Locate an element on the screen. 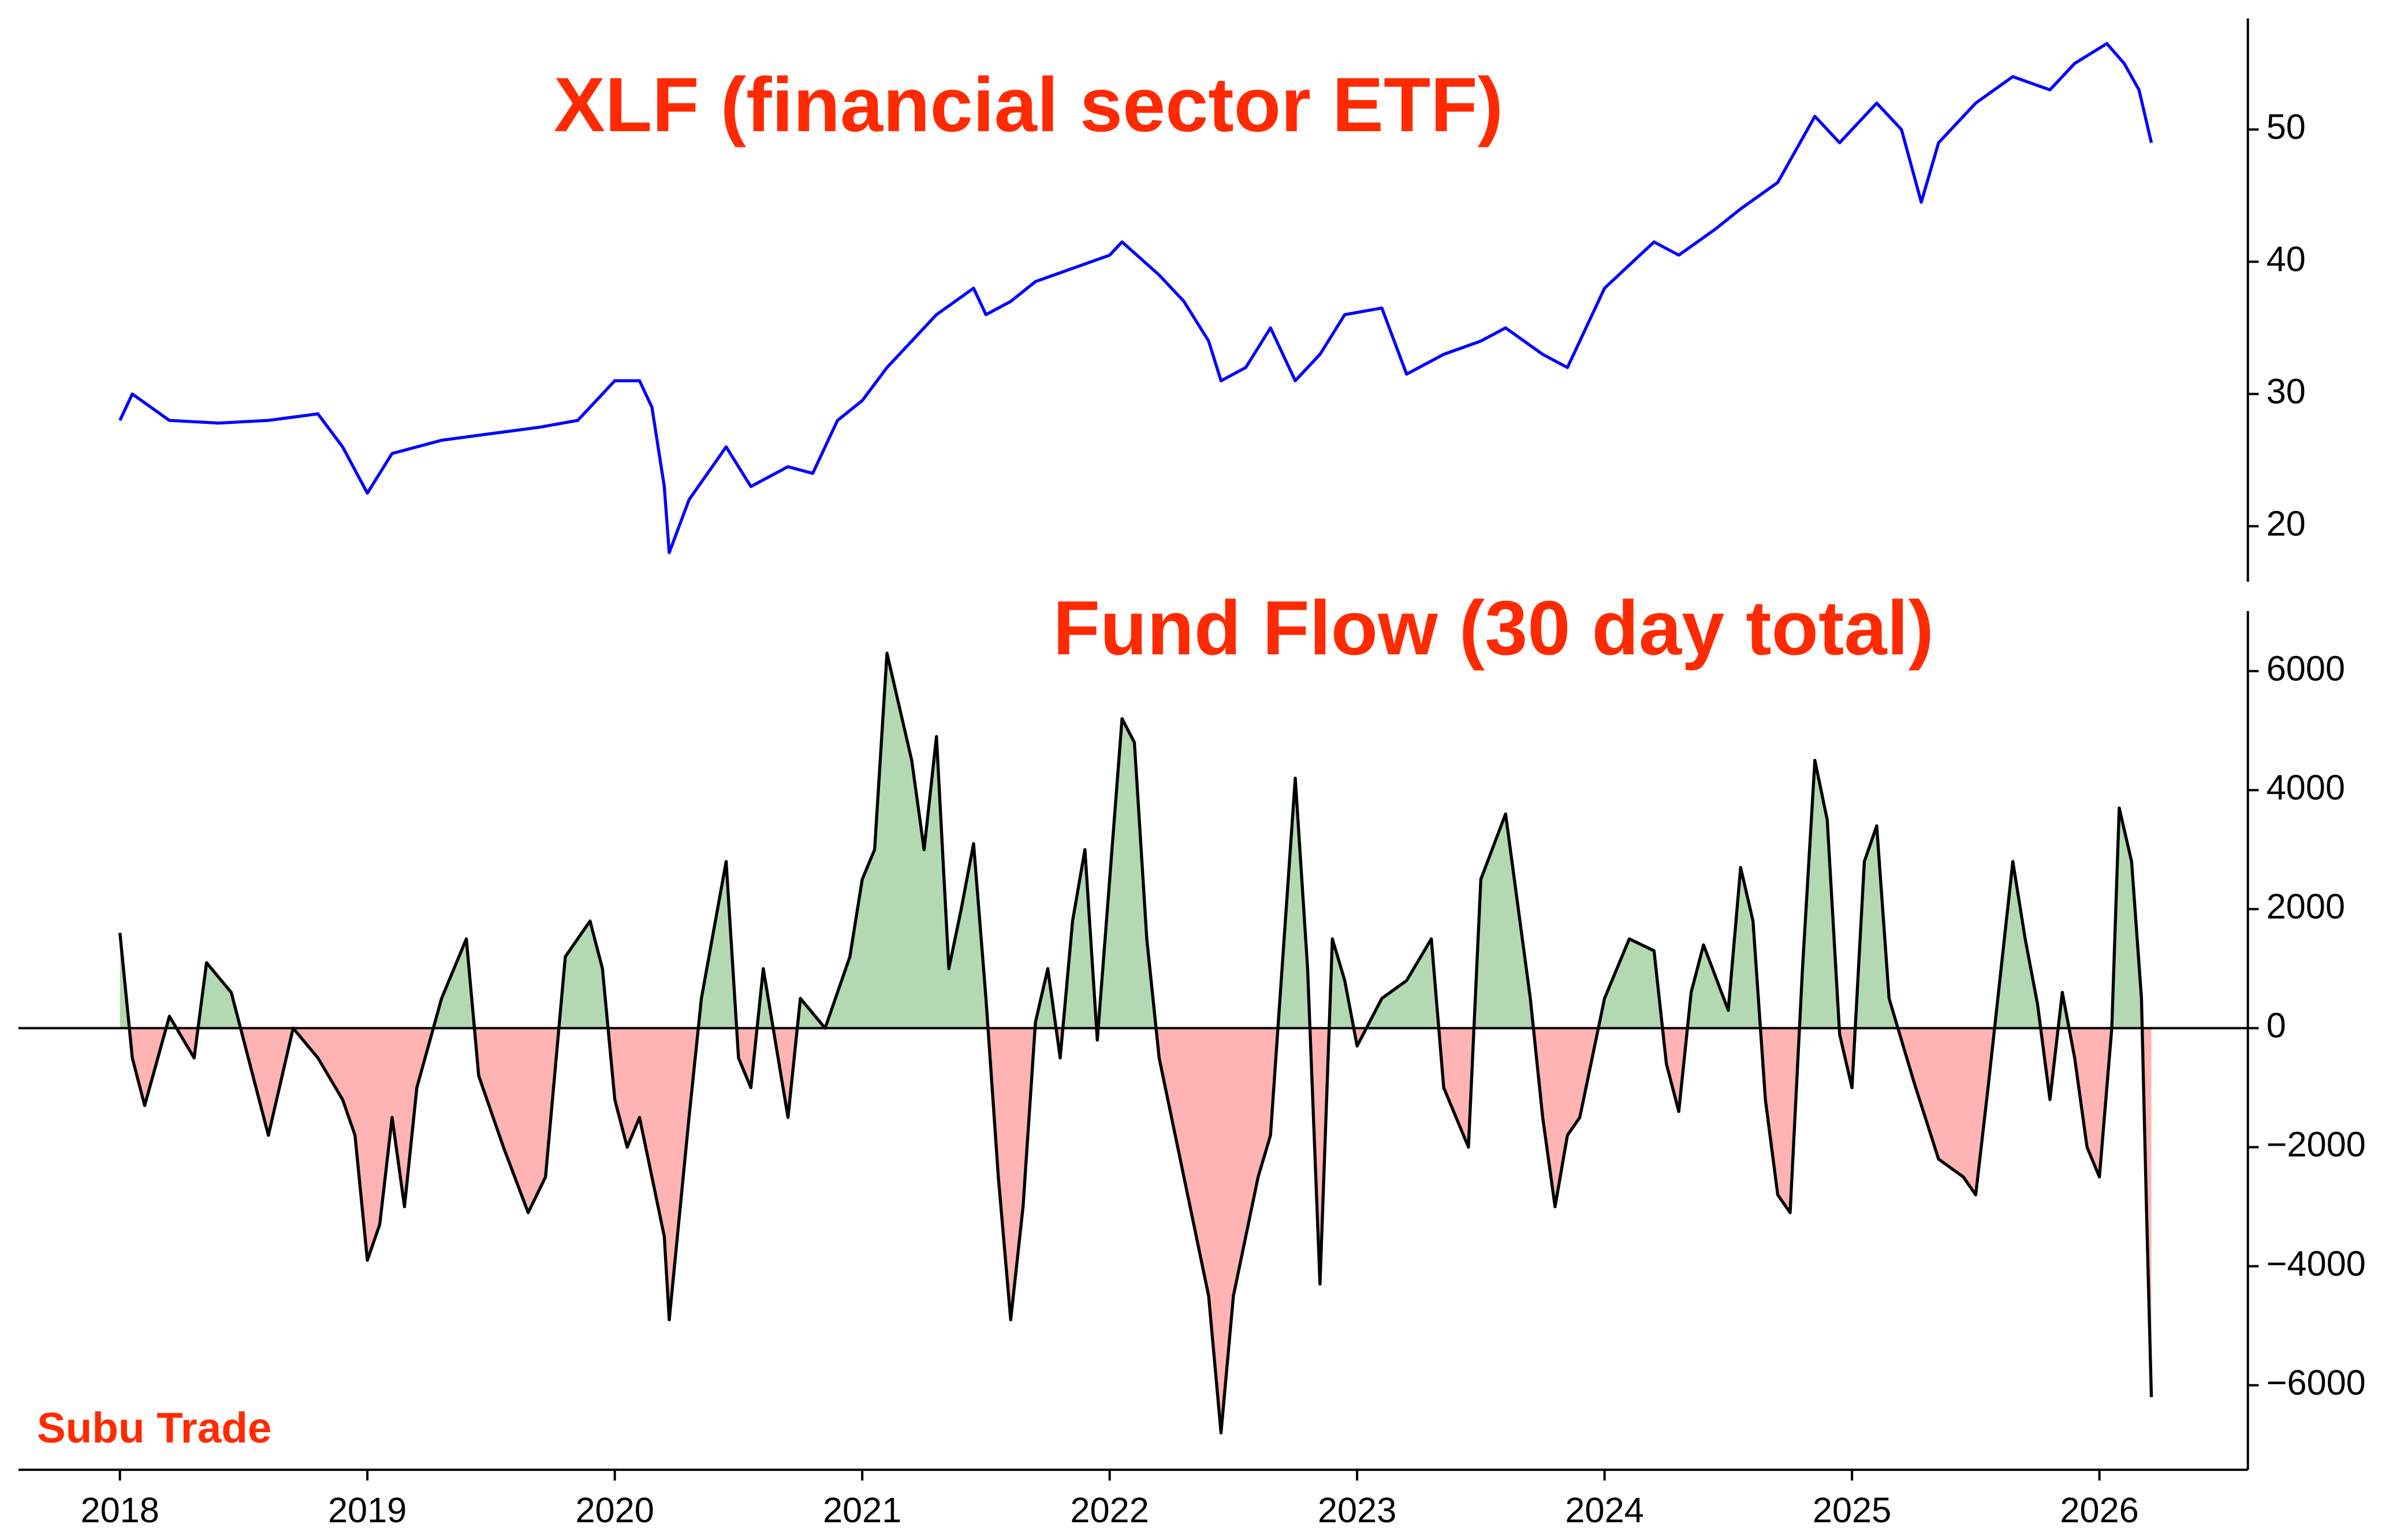  x-tick-label: 2019 is located at coordinates (367, 1510).